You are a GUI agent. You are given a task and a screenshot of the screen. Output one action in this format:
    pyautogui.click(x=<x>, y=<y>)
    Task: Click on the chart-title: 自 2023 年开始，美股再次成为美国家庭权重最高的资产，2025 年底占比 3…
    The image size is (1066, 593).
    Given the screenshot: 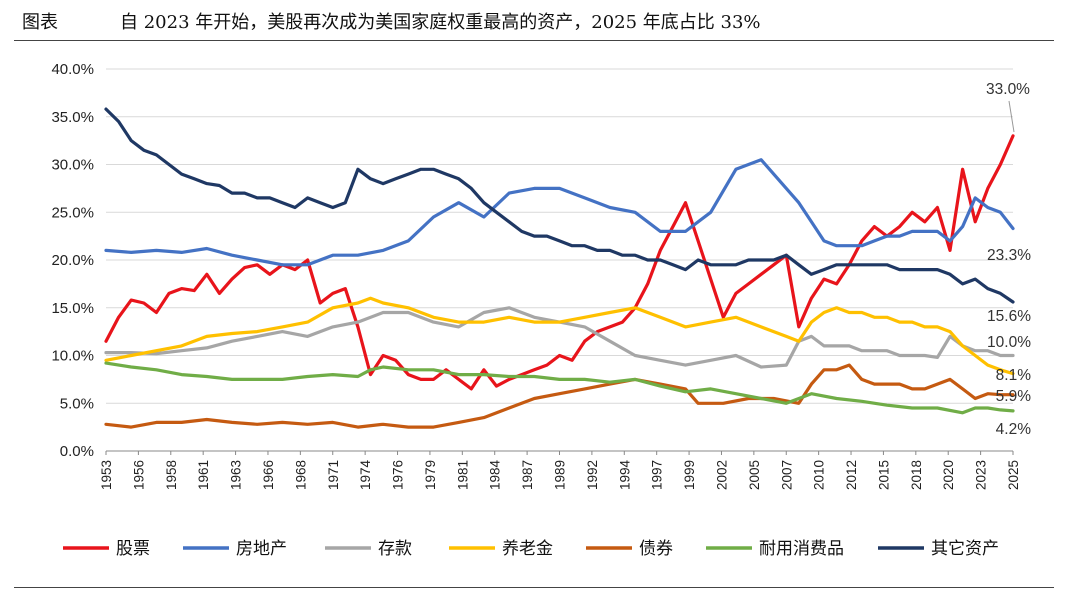 What is the action you would take?
    pyautogui.click(x=440, y=22)
    